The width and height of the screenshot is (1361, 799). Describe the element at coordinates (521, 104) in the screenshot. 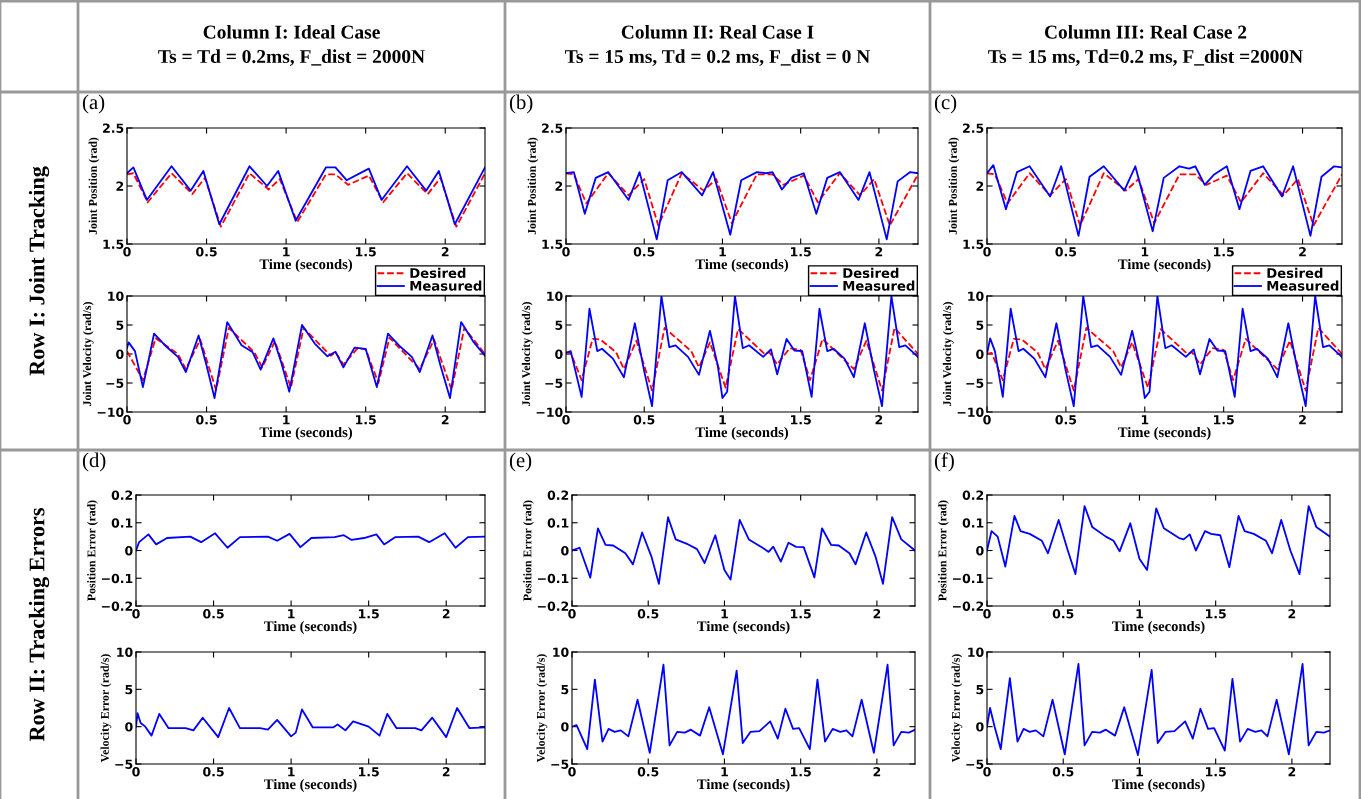

I see `text: (b)` at that location.